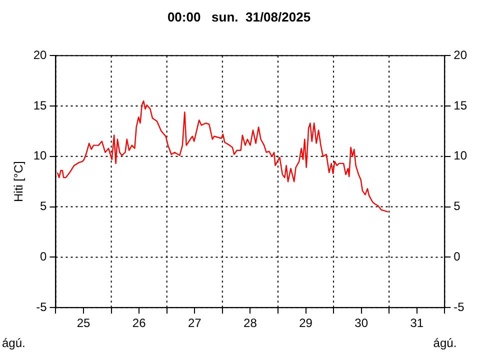  I want to click on y2-tick-label: -5, so click(459, 307).